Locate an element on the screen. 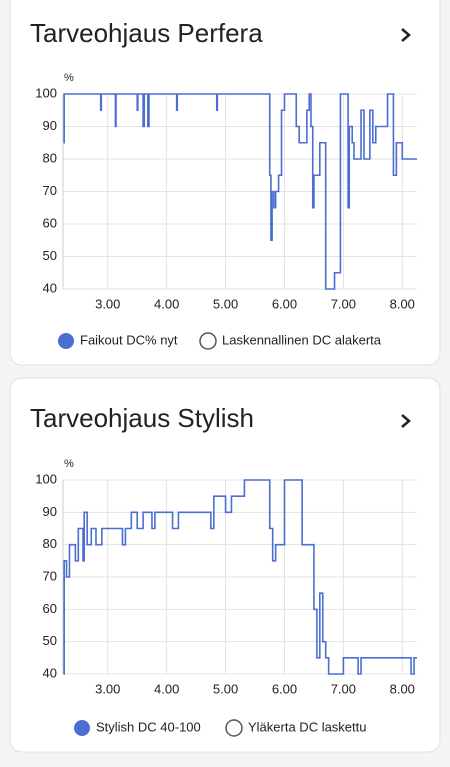 This screenshot has height=767, width=450. legend-label: Laskennallinen DC alakerta is located at coordinates (302, 339).